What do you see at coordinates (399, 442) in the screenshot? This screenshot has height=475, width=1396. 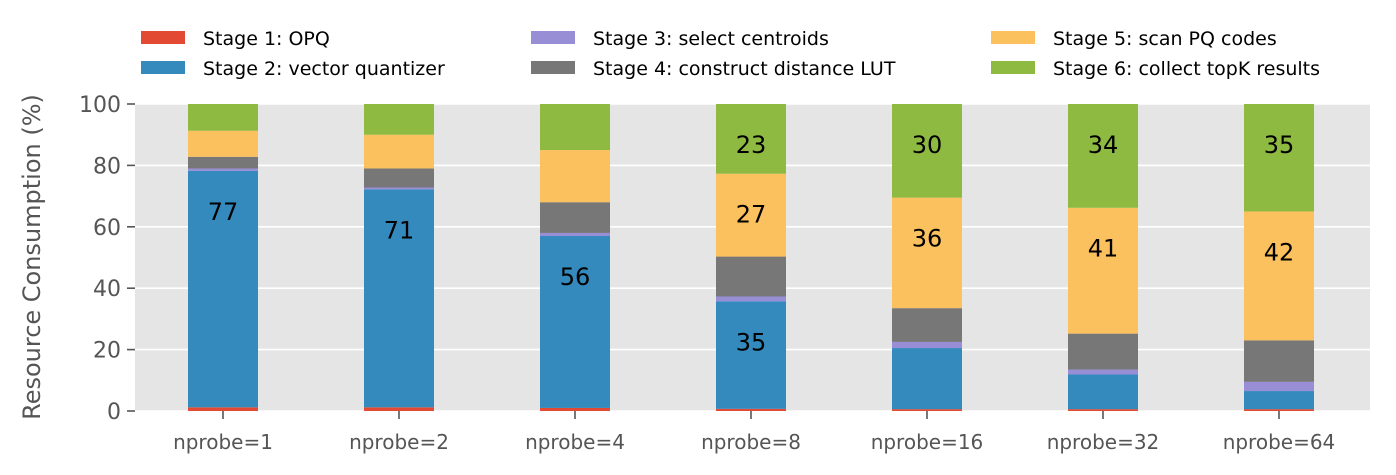 I see `x-tick-label: nprobe=2` at bounding box center [399, 442].